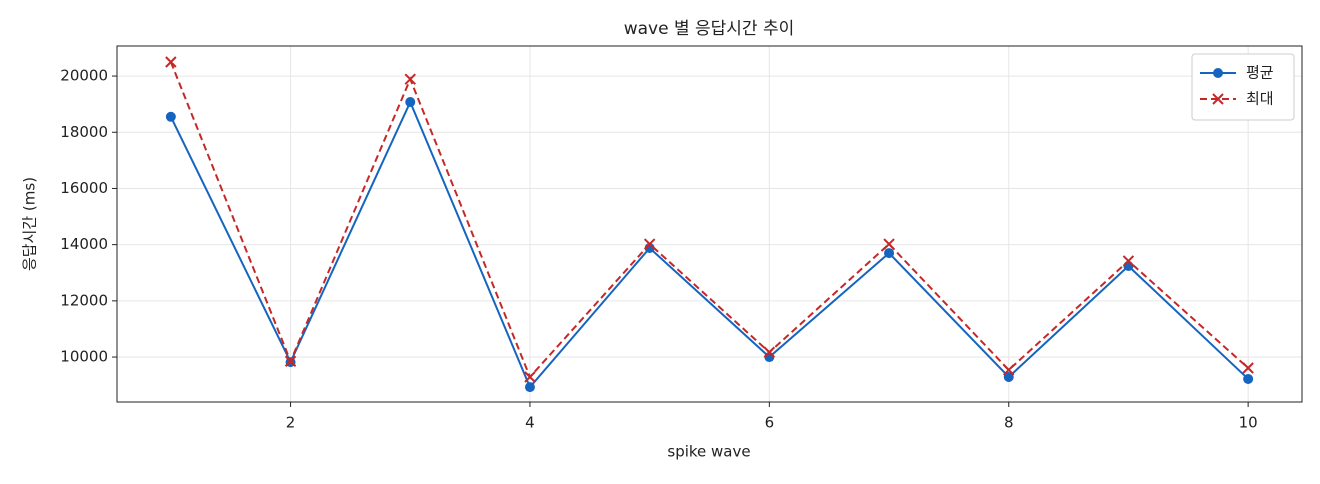  What do you see at coordinates (84, 300) in the screenshot?
I see `y-tick-label: 12000` at bounding box center [84, 300].